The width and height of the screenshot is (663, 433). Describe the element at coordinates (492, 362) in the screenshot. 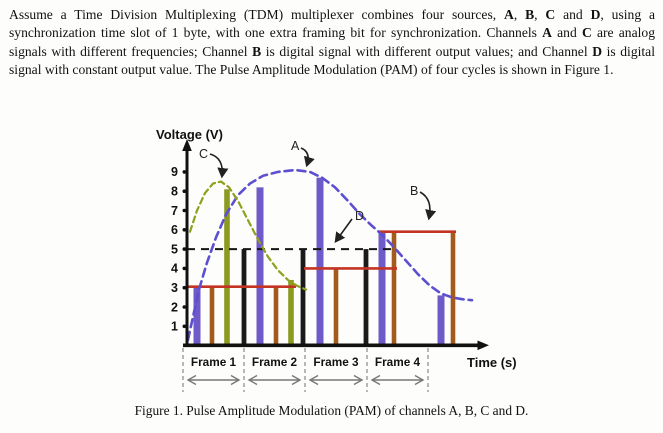

I see `time-axis-label: Time (s)` at that location.